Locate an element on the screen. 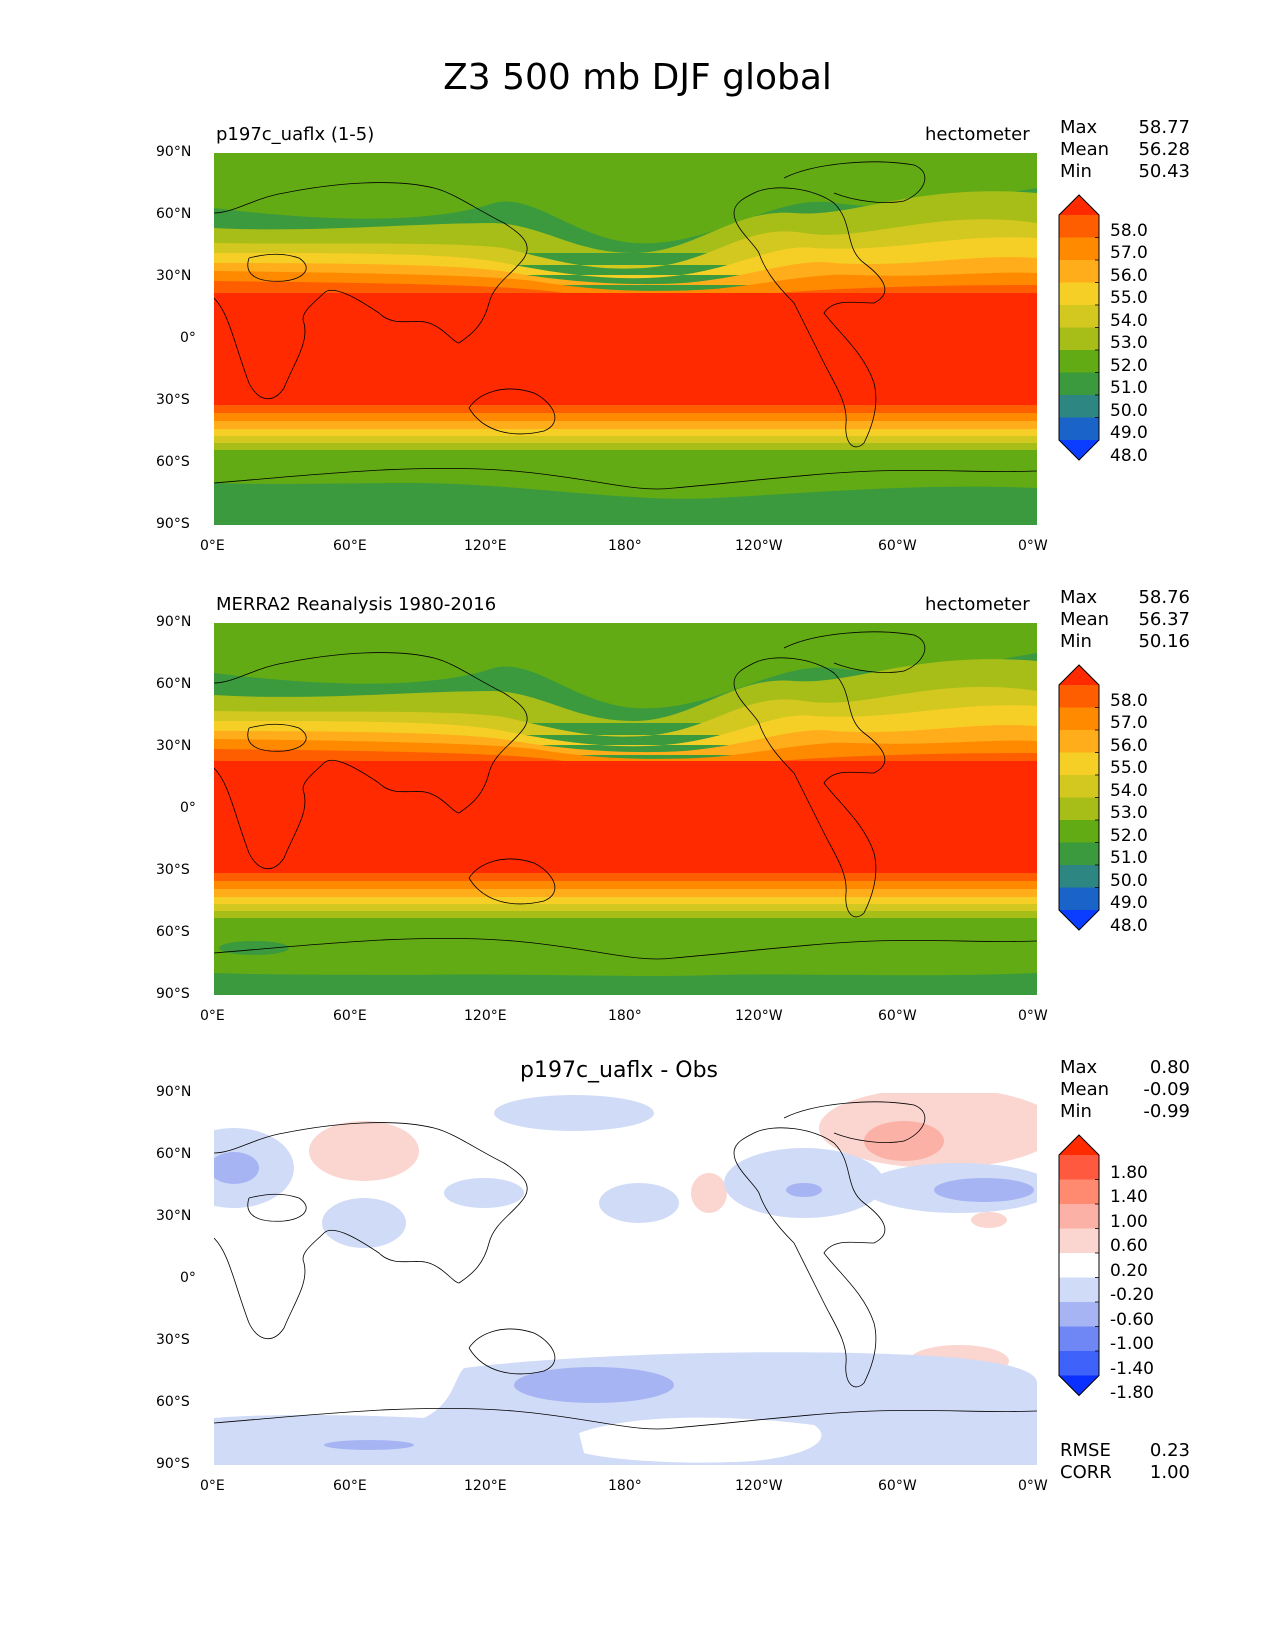 The image size is (1275, 1650). stat-max: 58.77 is located at coordinates (1164, 127).